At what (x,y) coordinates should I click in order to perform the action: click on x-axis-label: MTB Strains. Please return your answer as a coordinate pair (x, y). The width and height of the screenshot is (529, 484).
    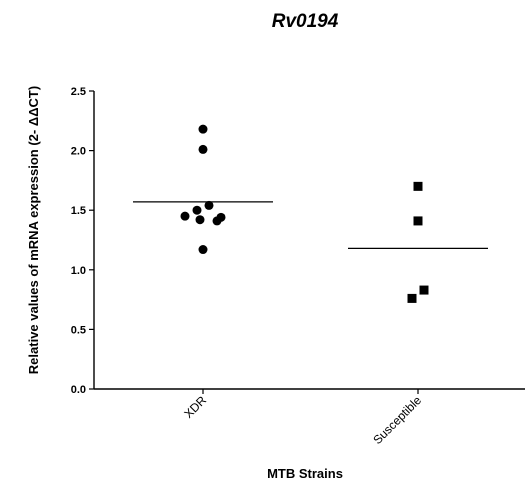
    Looking at the image, I should click on (305, 473).